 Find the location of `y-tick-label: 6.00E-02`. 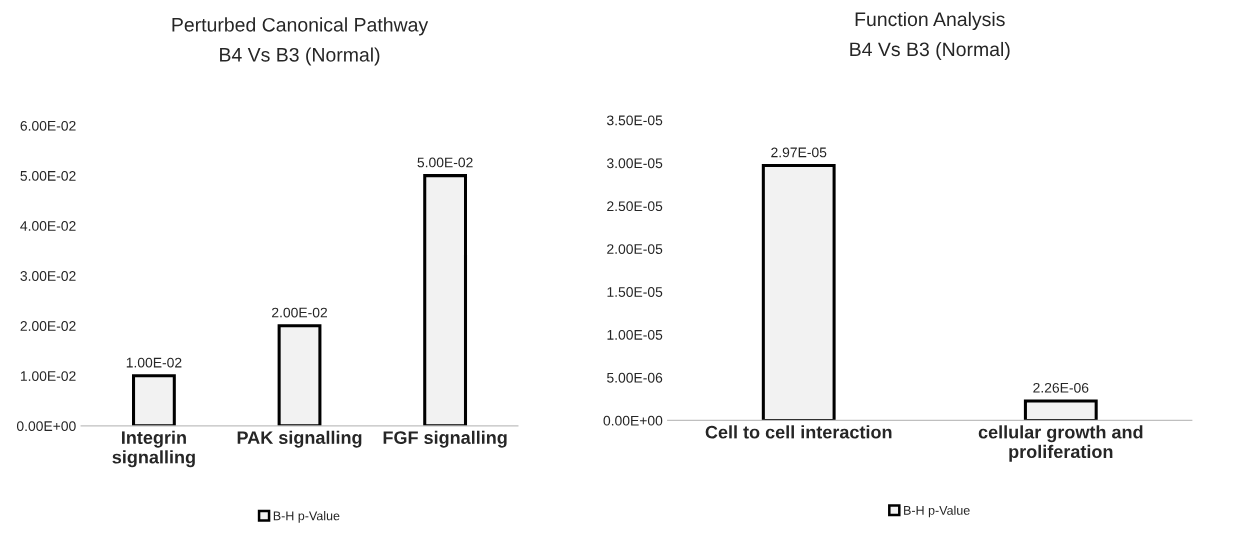

y-tick-label: 6.00E-02 is located at coordinates (48, 125).